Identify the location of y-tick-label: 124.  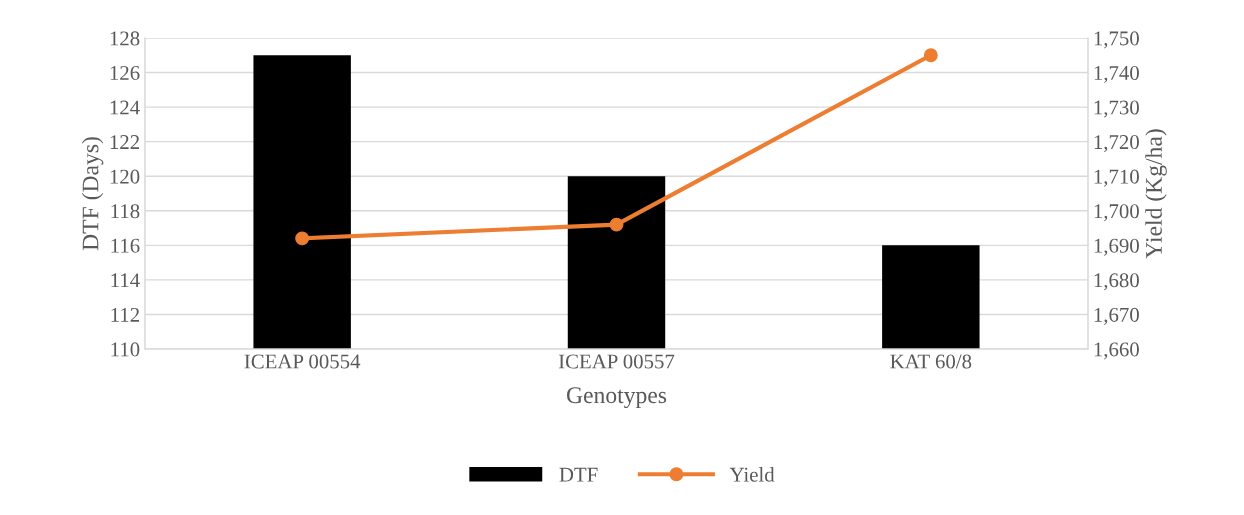
(125, 107).